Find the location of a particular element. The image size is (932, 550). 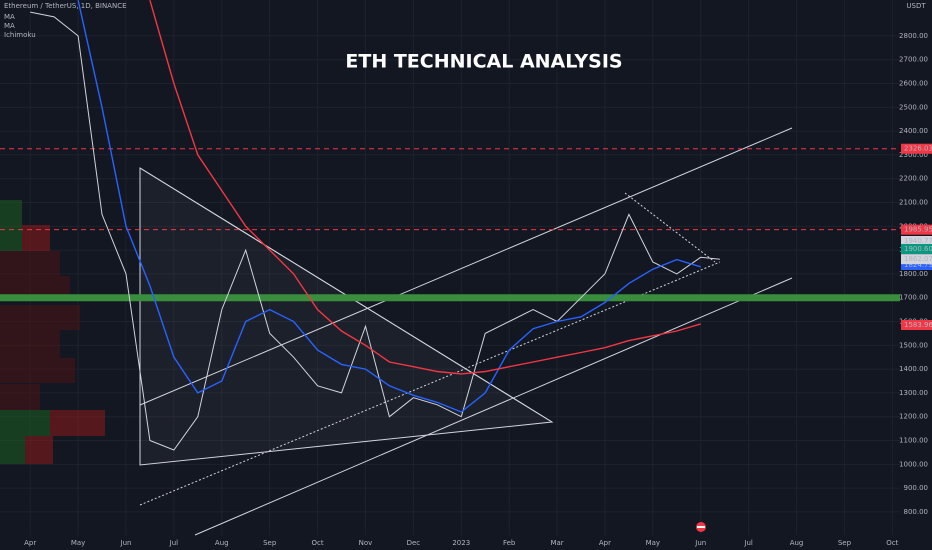

y-tick-label: 2200.00 is located at coordinates (913, 179).